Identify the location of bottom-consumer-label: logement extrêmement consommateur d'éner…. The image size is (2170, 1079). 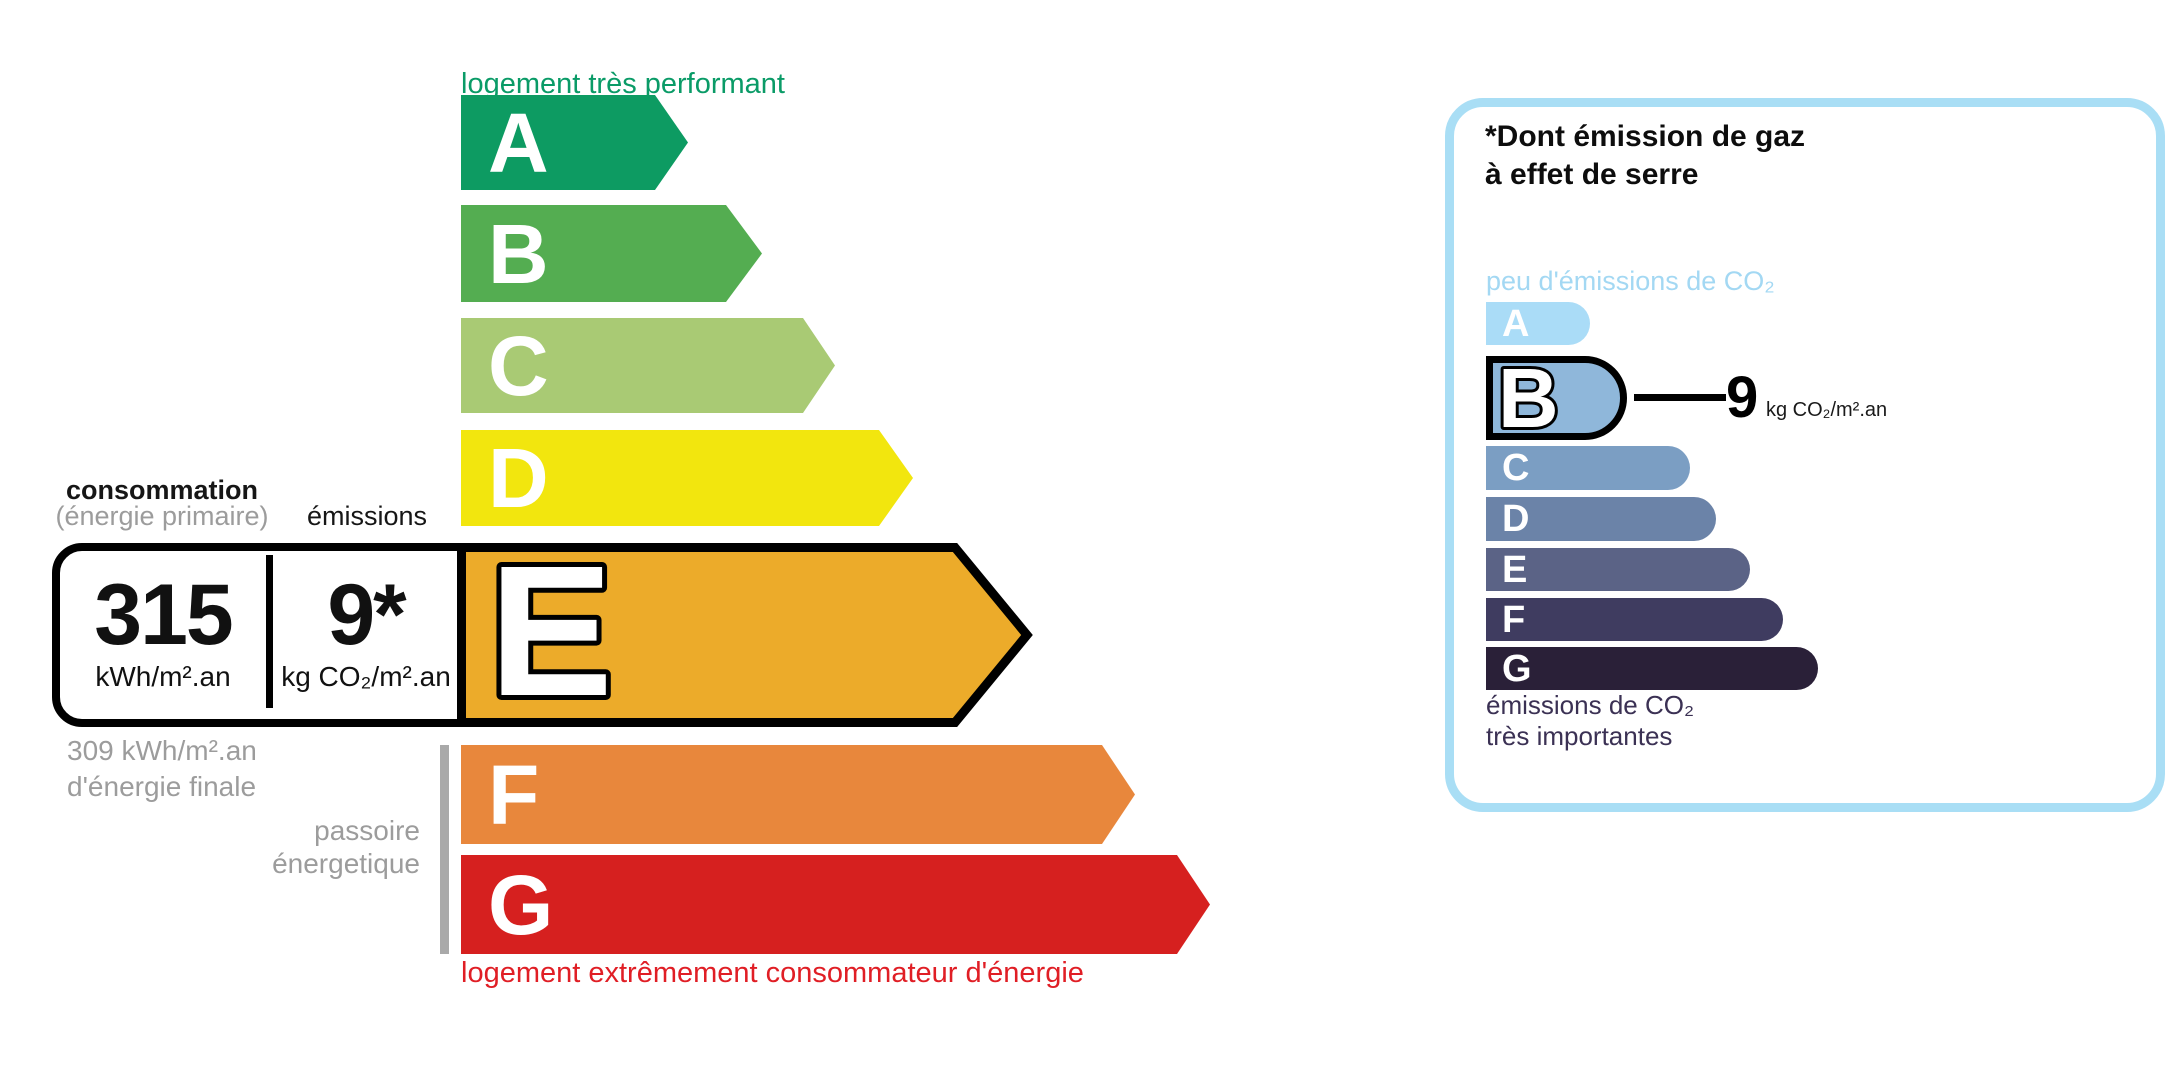
(772, 973).